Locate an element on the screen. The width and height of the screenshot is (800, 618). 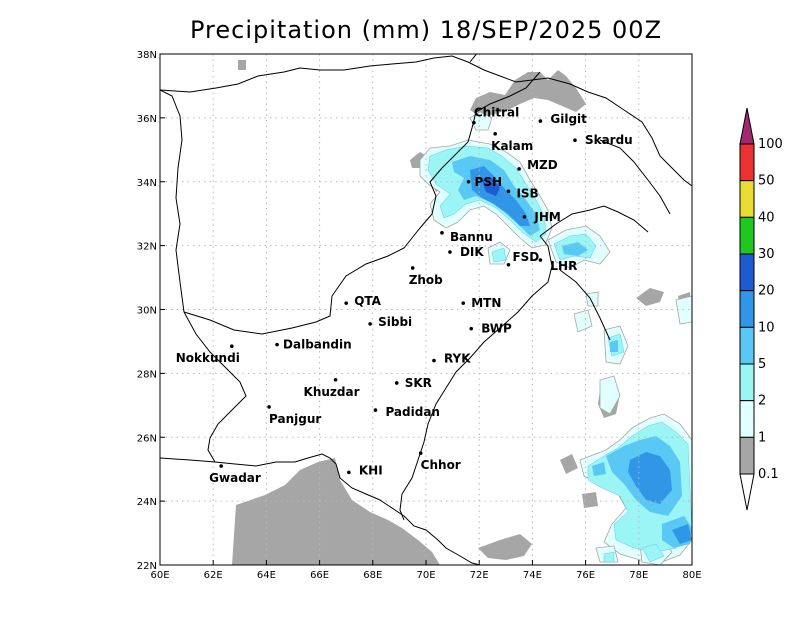
x-tick-label: 74E is located at coordinates (532, 575).